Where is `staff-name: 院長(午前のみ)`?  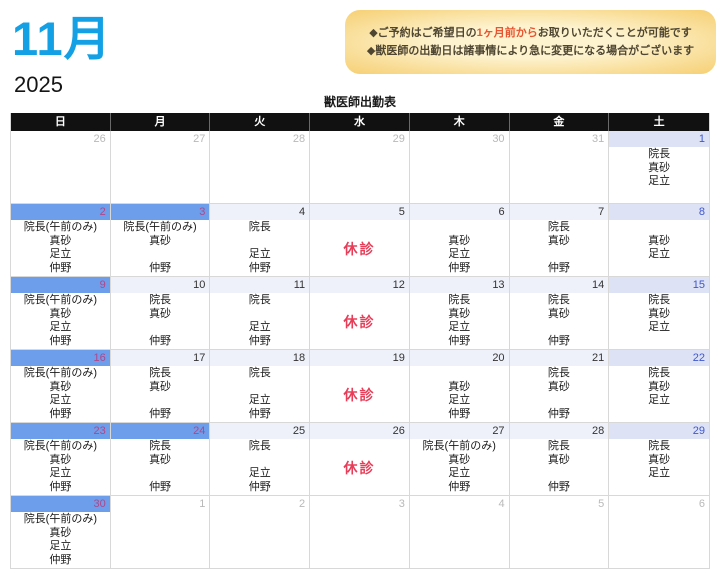
staff-name: 院長(午前のみ) is located at coordinates (459, 446).